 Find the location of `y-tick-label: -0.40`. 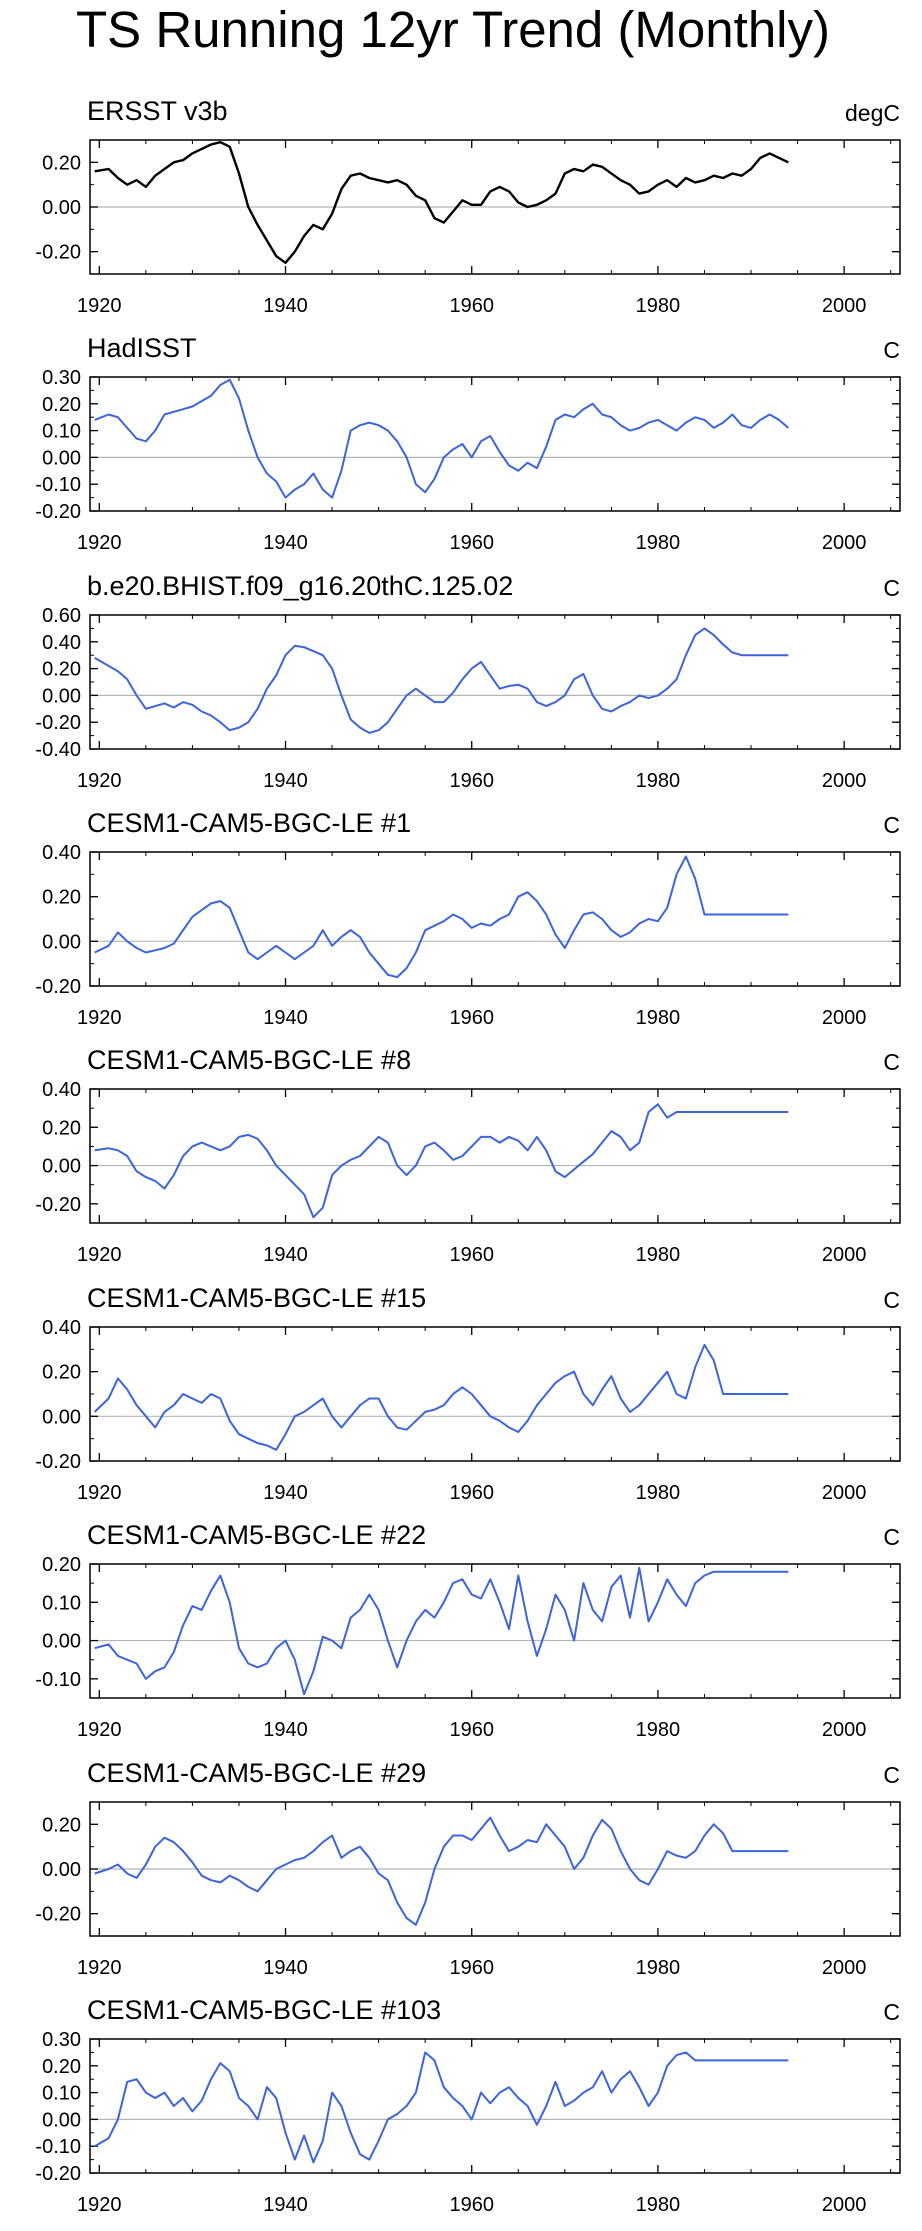

y-tick-label: -0.40 is located at coordinates (58, 750).